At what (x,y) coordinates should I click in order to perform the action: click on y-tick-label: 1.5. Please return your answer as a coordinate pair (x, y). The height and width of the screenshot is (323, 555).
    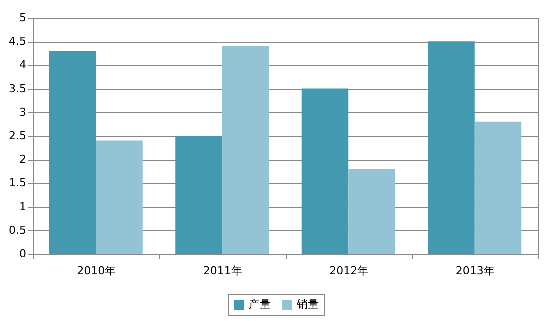
    Looking at the image, I should click on (17, 183).